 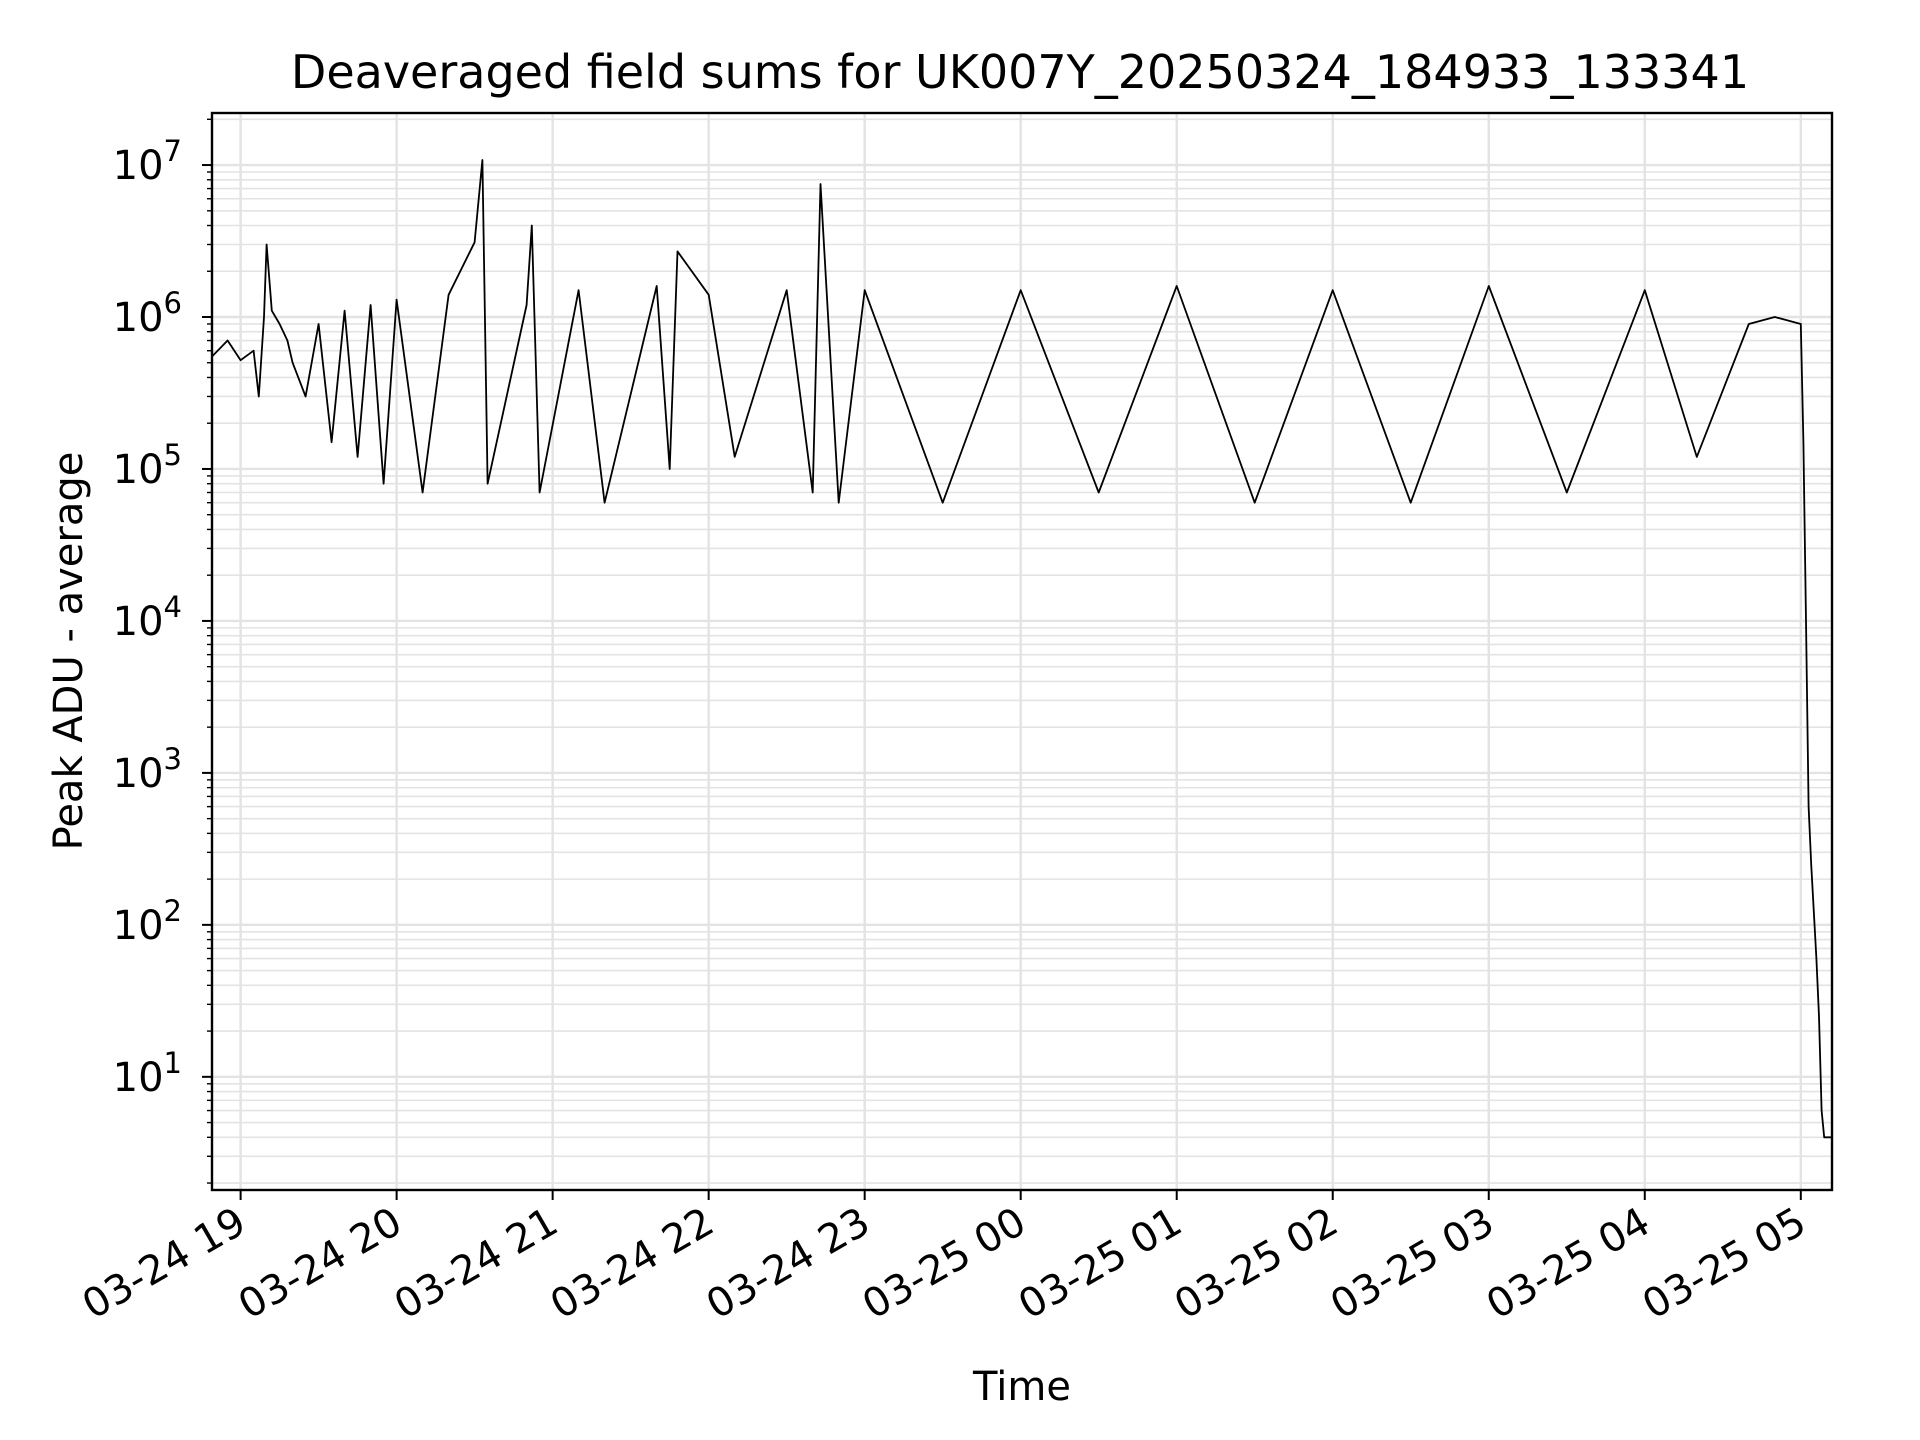 I want to click on y-tick-label: 10⁶, so click(x=147, y=313).